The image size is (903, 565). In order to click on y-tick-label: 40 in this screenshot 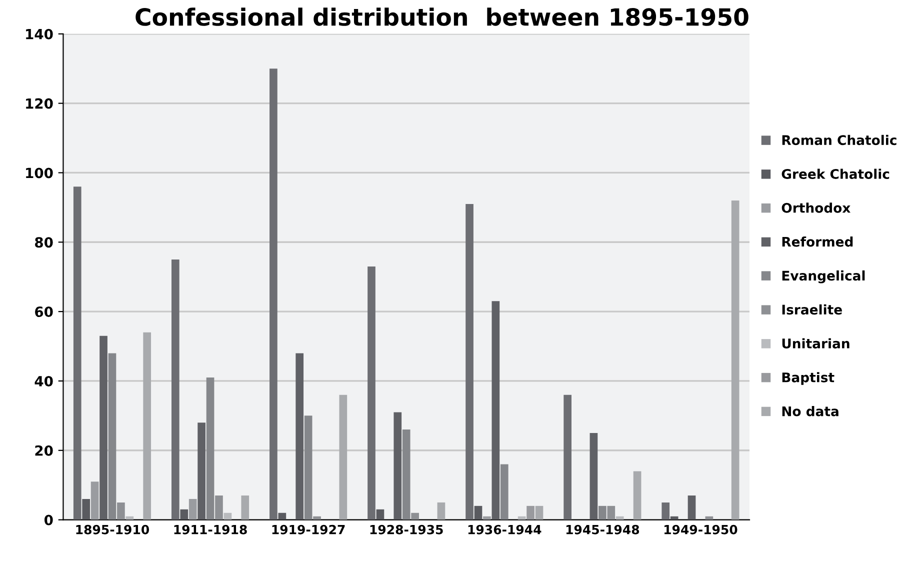, I will do `click(43, 381)`.